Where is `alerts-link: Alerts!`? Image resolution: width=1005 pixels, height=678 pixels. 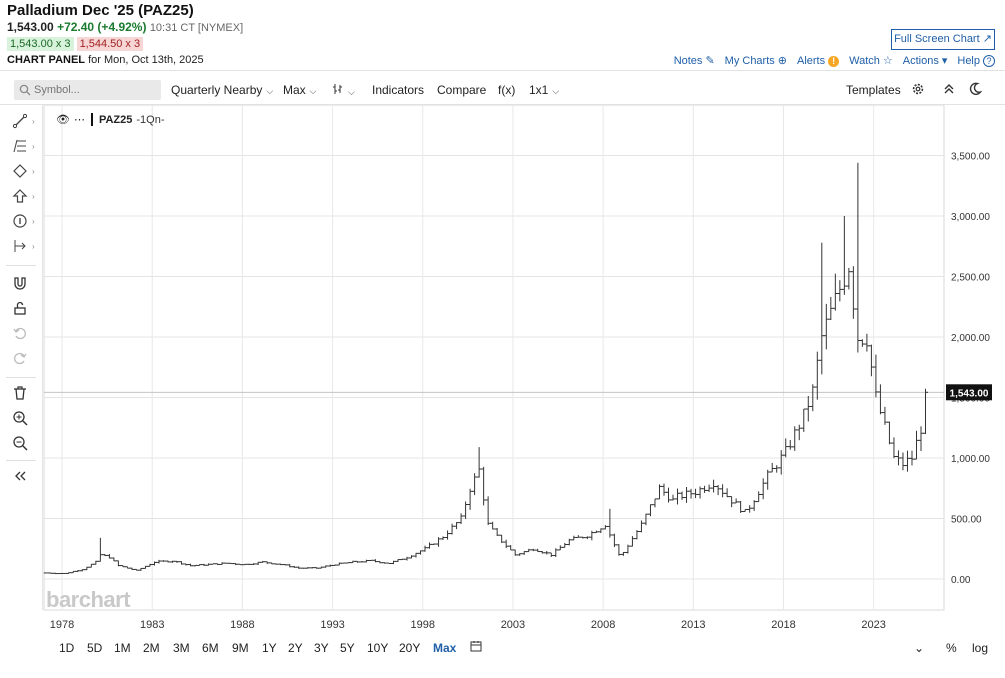
alerts-link: Alerts! is located at coordinates (818, 61).